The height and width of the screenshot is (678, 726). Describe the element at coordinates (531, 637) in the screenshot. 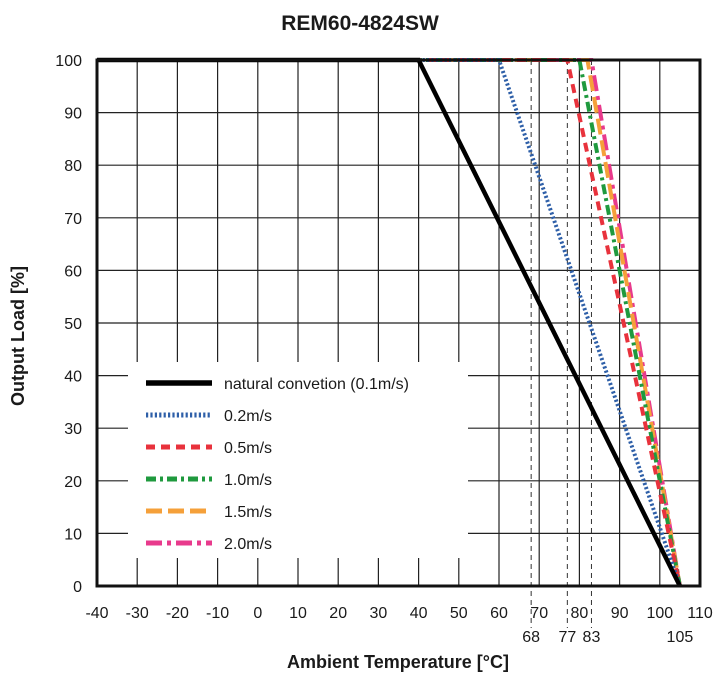

I see `extra-x-tick-label: 68` at that location.